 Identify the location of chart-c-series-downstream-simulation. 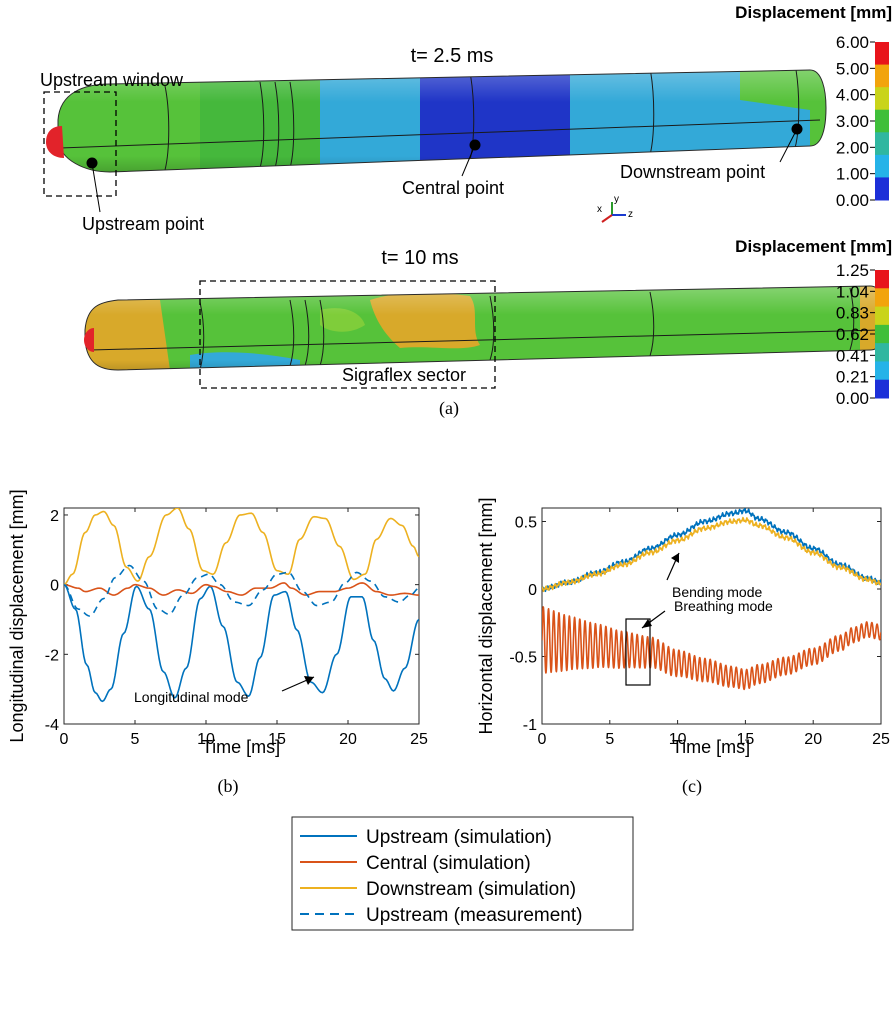
(711, 554).